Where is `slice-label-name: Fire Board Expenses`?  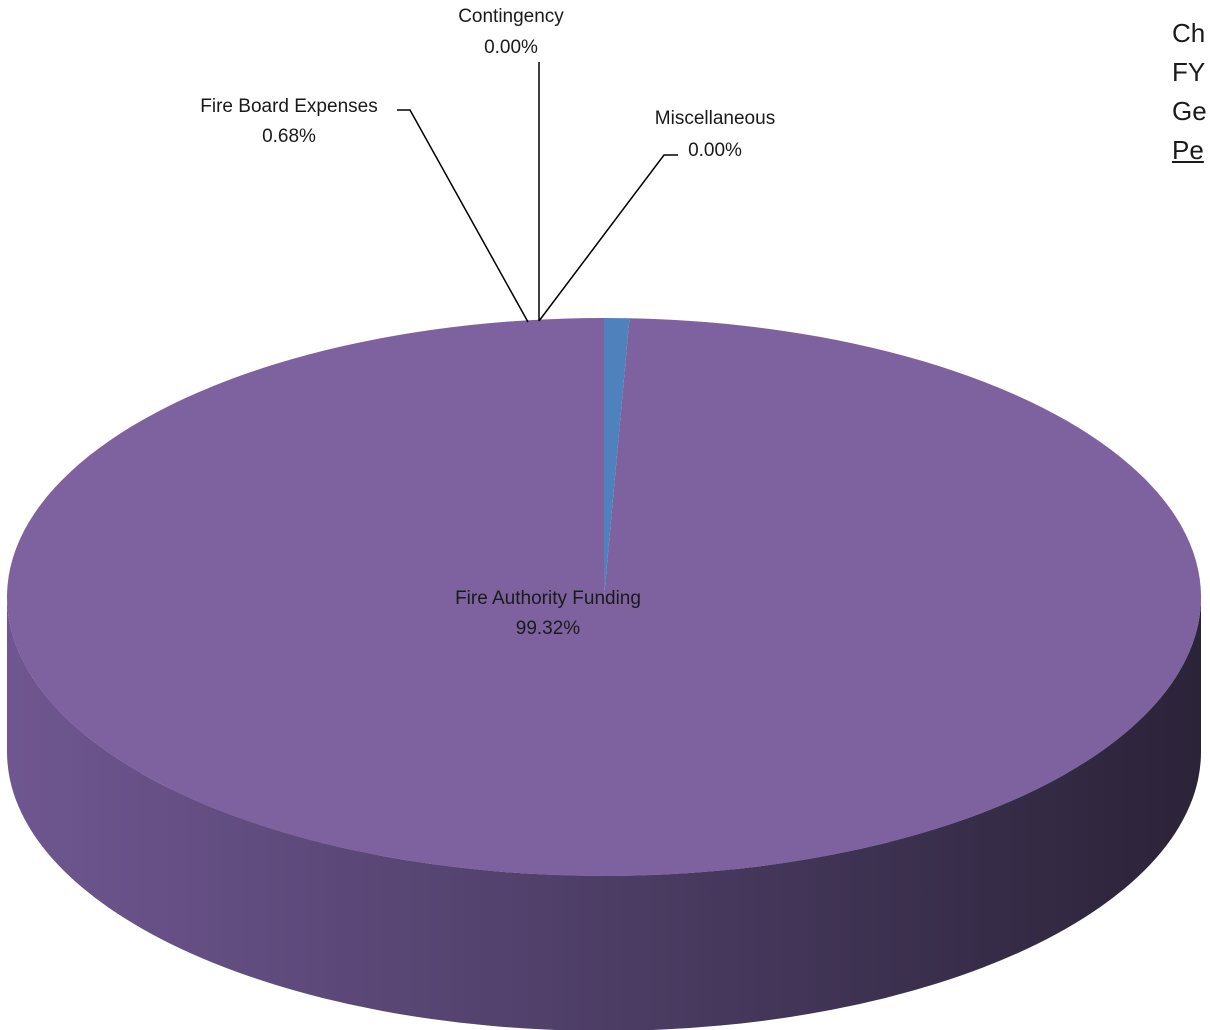 slice-label-name: Fire Board Expenses is located at coordinates (288, 106).